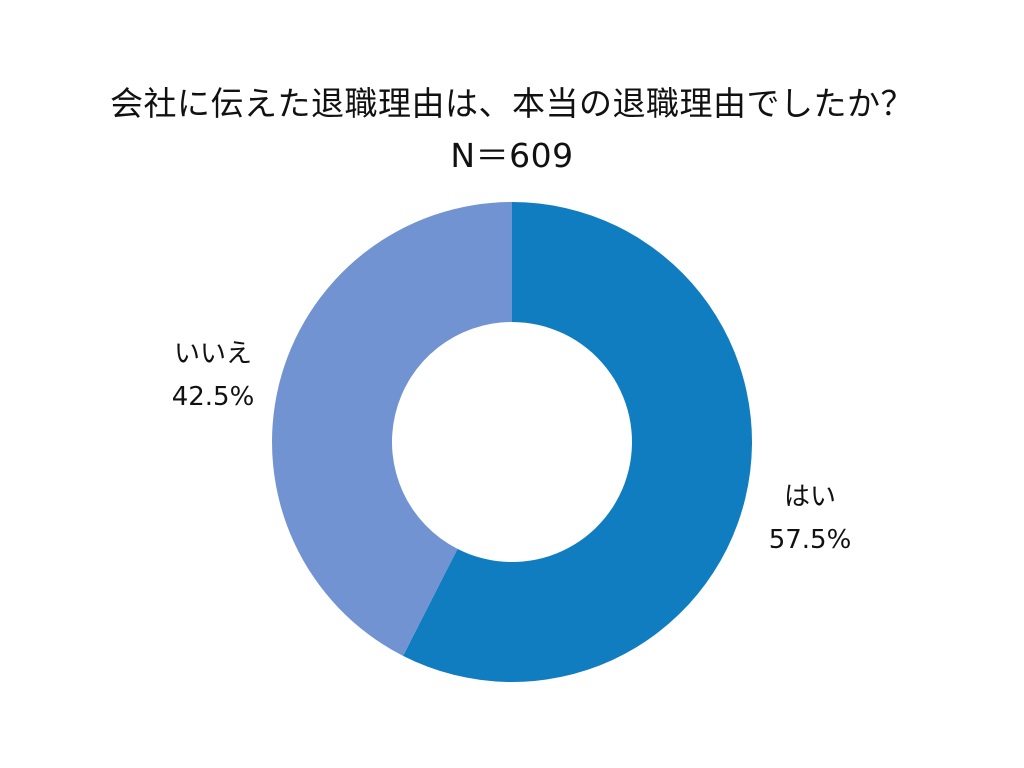 The image size is (1024, 768). What do you see at coordinates (512, 103) in the screenshot?
I see `chart-title: 会社に伝えた退職理由は、本当の退職理由でしたか？` at bounding box center [512, 103].